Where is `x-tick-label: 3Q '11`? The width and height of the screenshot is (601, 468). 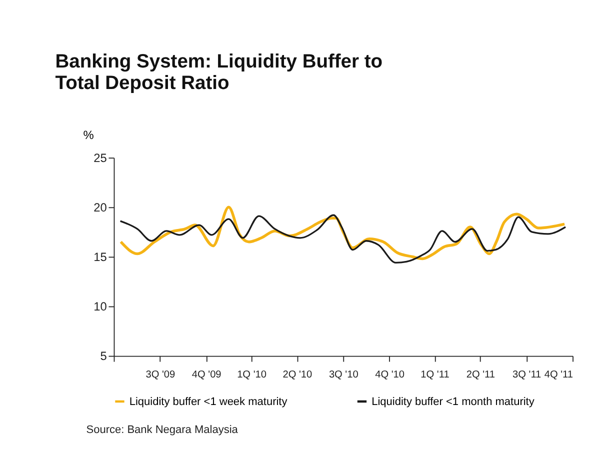 x-tick-label: 3Q '11 is located at coordinates (527, 374).